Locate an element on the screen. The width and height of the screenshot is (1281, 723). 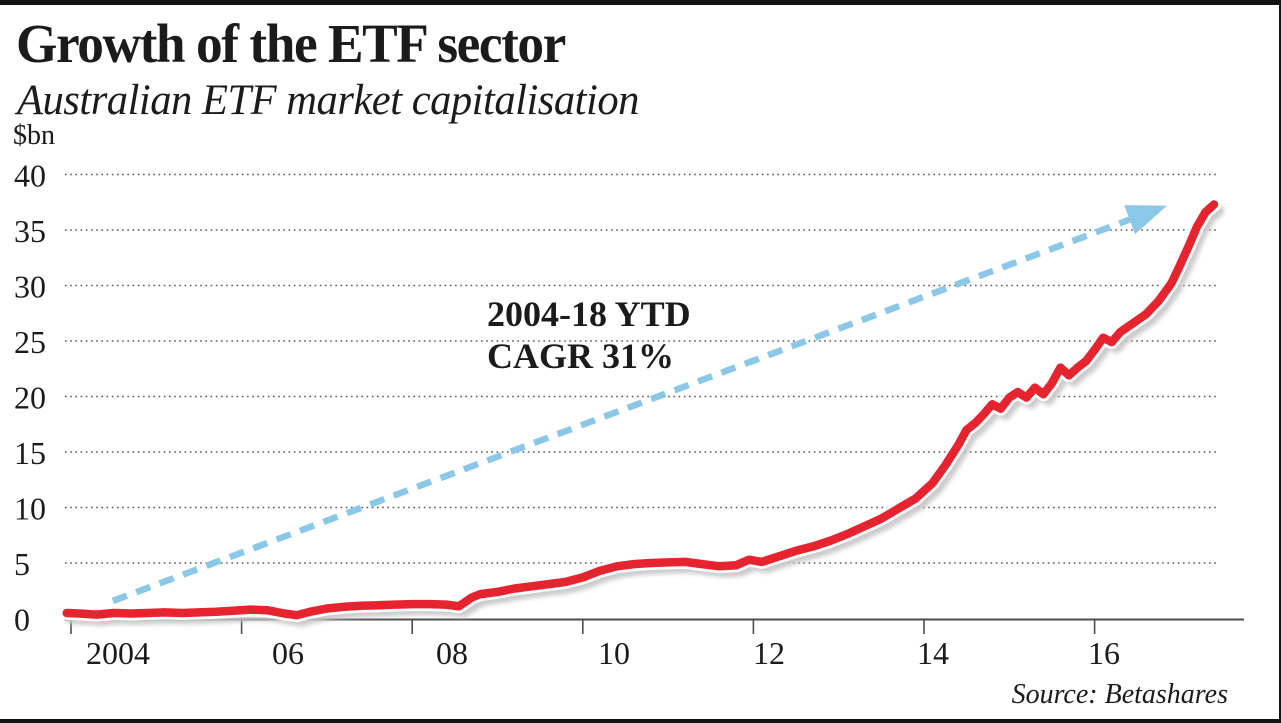
cagr-annotation-line2: CAGR 31% is located at coordinates (580, 356).